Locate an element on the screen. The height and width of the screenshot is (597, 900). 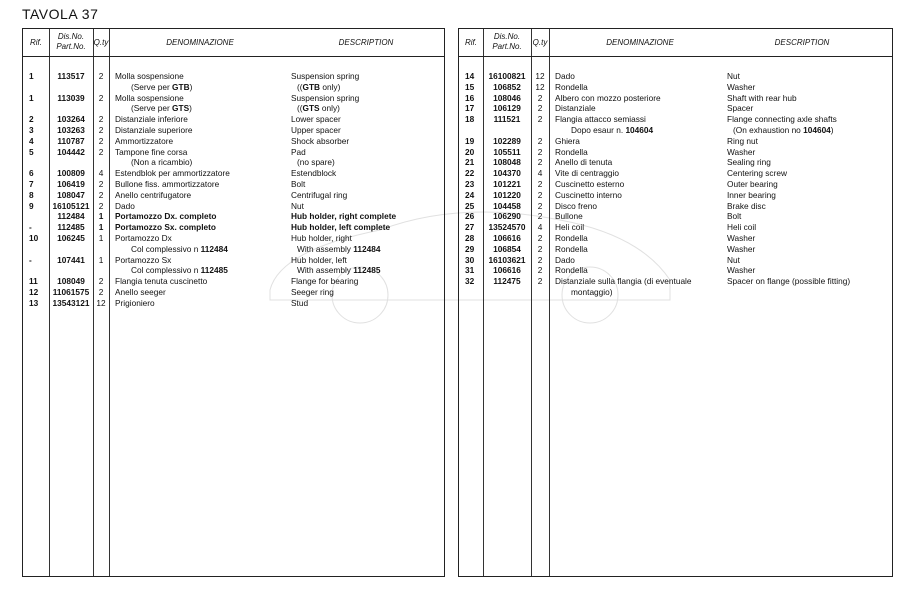
rif-number: 27 is located at coordinates (470, 227).